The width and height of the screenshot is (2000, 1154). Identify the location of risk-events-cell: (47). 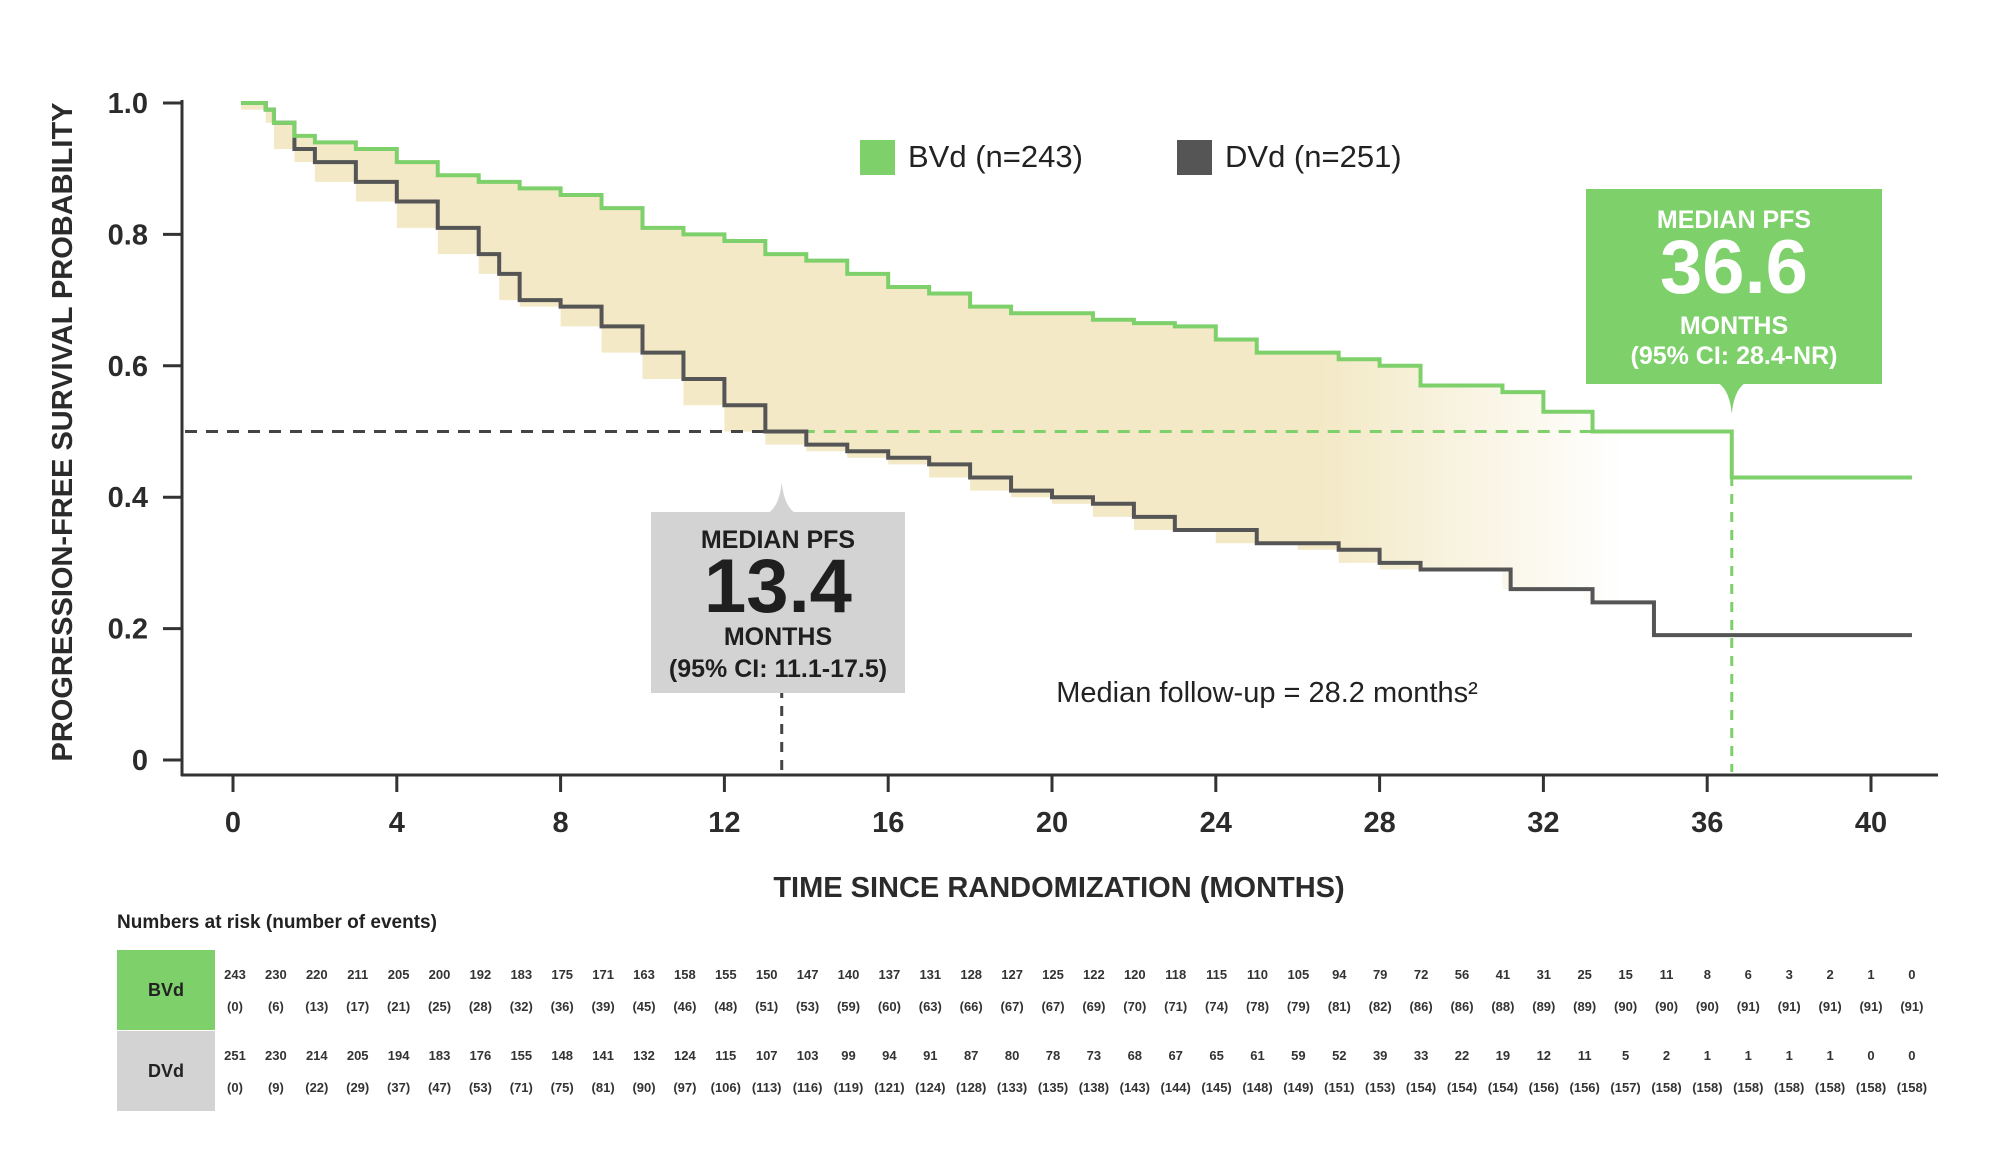
(439, 1087).